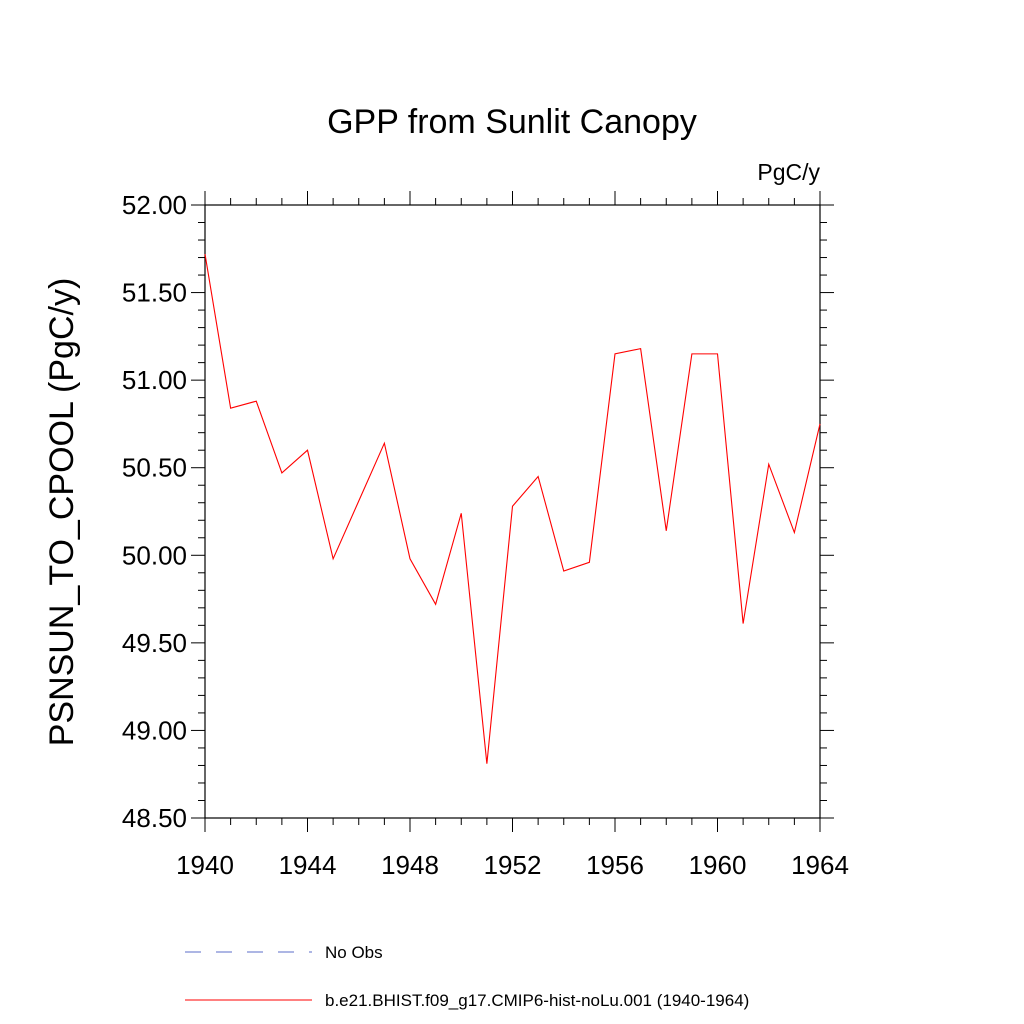 Image resolution: width=1024 pixels, height=1024 pixels. What do you see at coordinates (308, 865) in the screenshot?
I see `x-tick-label: 1944` at bounding box center [308, 865].